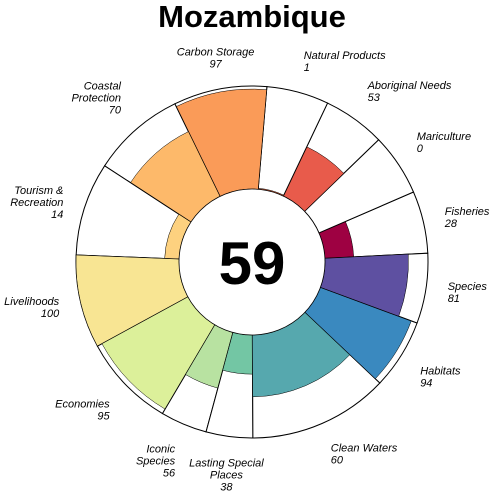 The height and width of the screenshot is (504, 504). I want to click on name-label-natural-products: Natural Products, so click(345, 56).